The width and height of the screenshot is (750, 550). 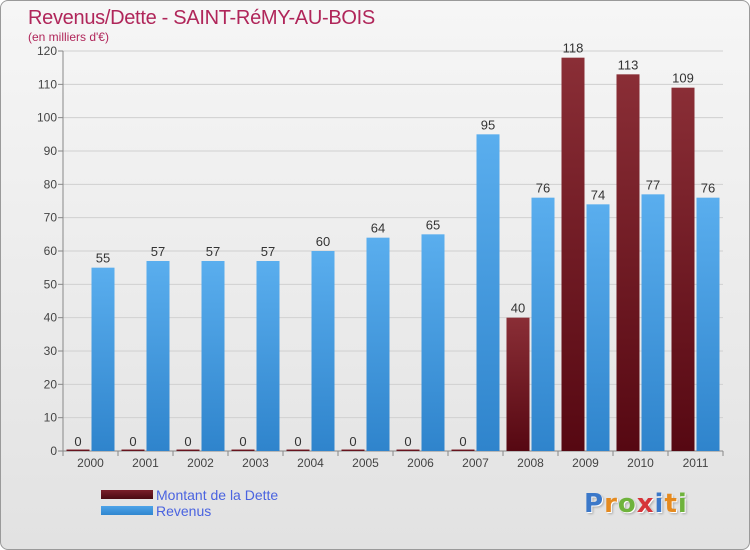 I want to click on legend-swatch-revenus, so click(x=127, y=510).